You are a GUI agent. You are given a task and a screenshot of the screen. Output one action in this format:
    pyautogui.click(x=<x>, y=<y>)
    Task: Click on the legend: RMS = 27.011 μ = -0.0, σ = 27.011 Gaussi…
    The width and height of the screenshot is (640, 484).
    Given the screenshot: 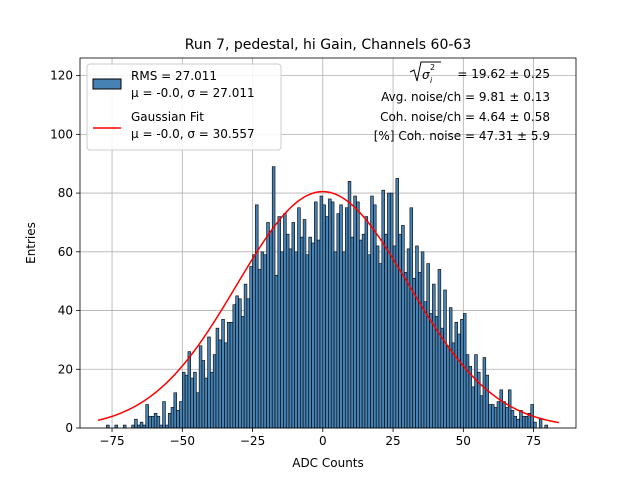 What is the action you would take?
    pyautogui.click(x=184, y=107)
    